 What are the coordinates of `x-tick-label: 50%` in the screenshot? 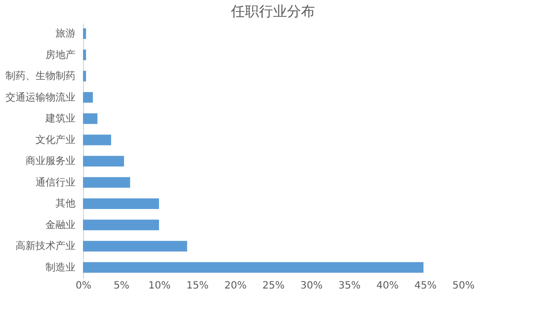 It's located at (463, 286).